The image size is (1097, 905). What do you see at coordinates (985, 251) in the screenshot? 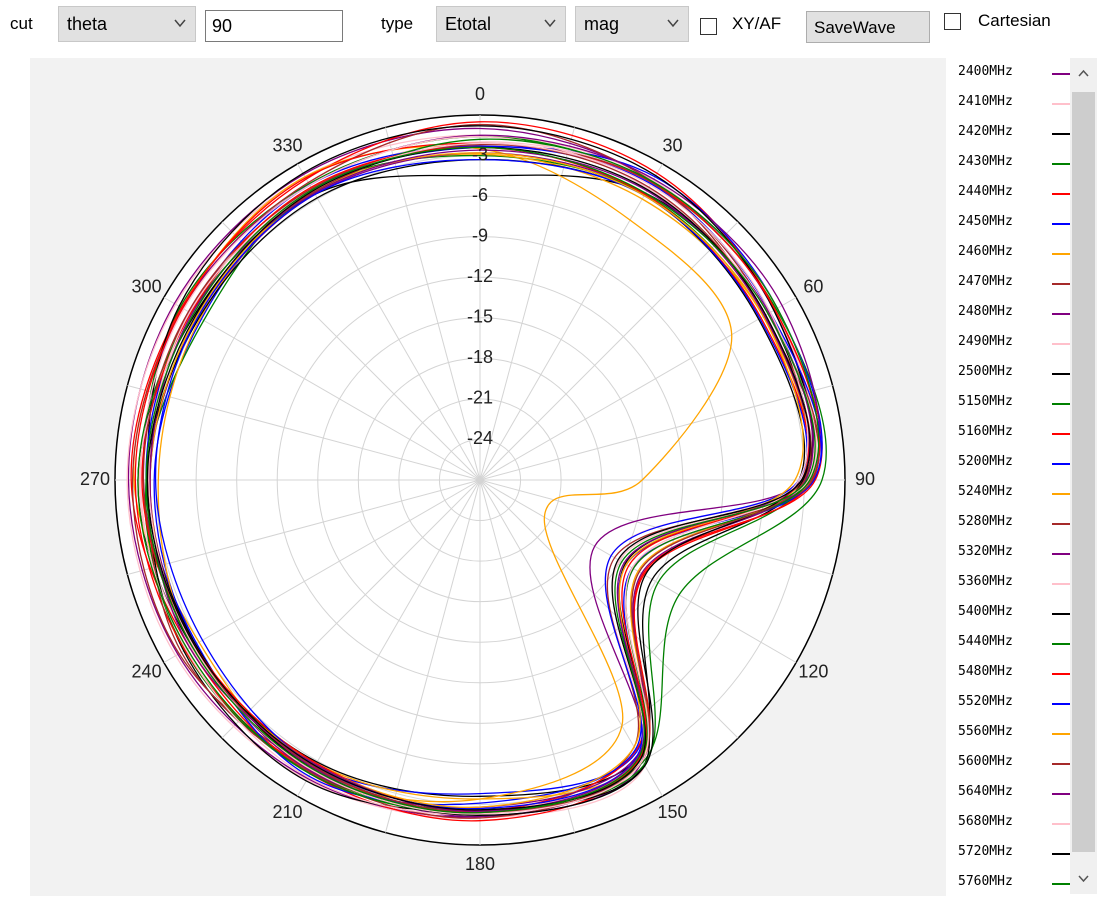
I see `legend-item-label: 2460MHz` at bounding box center [985, 251].